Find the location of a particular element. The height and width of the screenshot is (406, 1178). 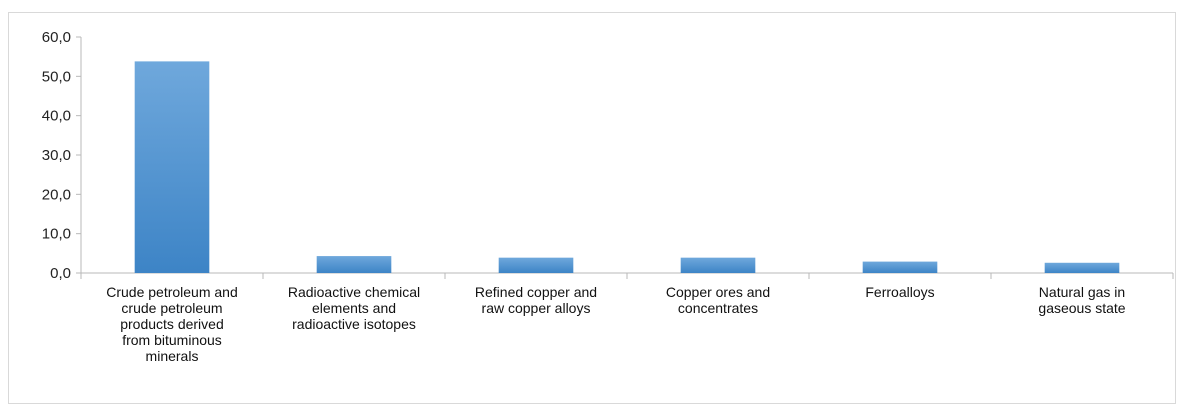

x-axis is located at coordinates (627, 275).